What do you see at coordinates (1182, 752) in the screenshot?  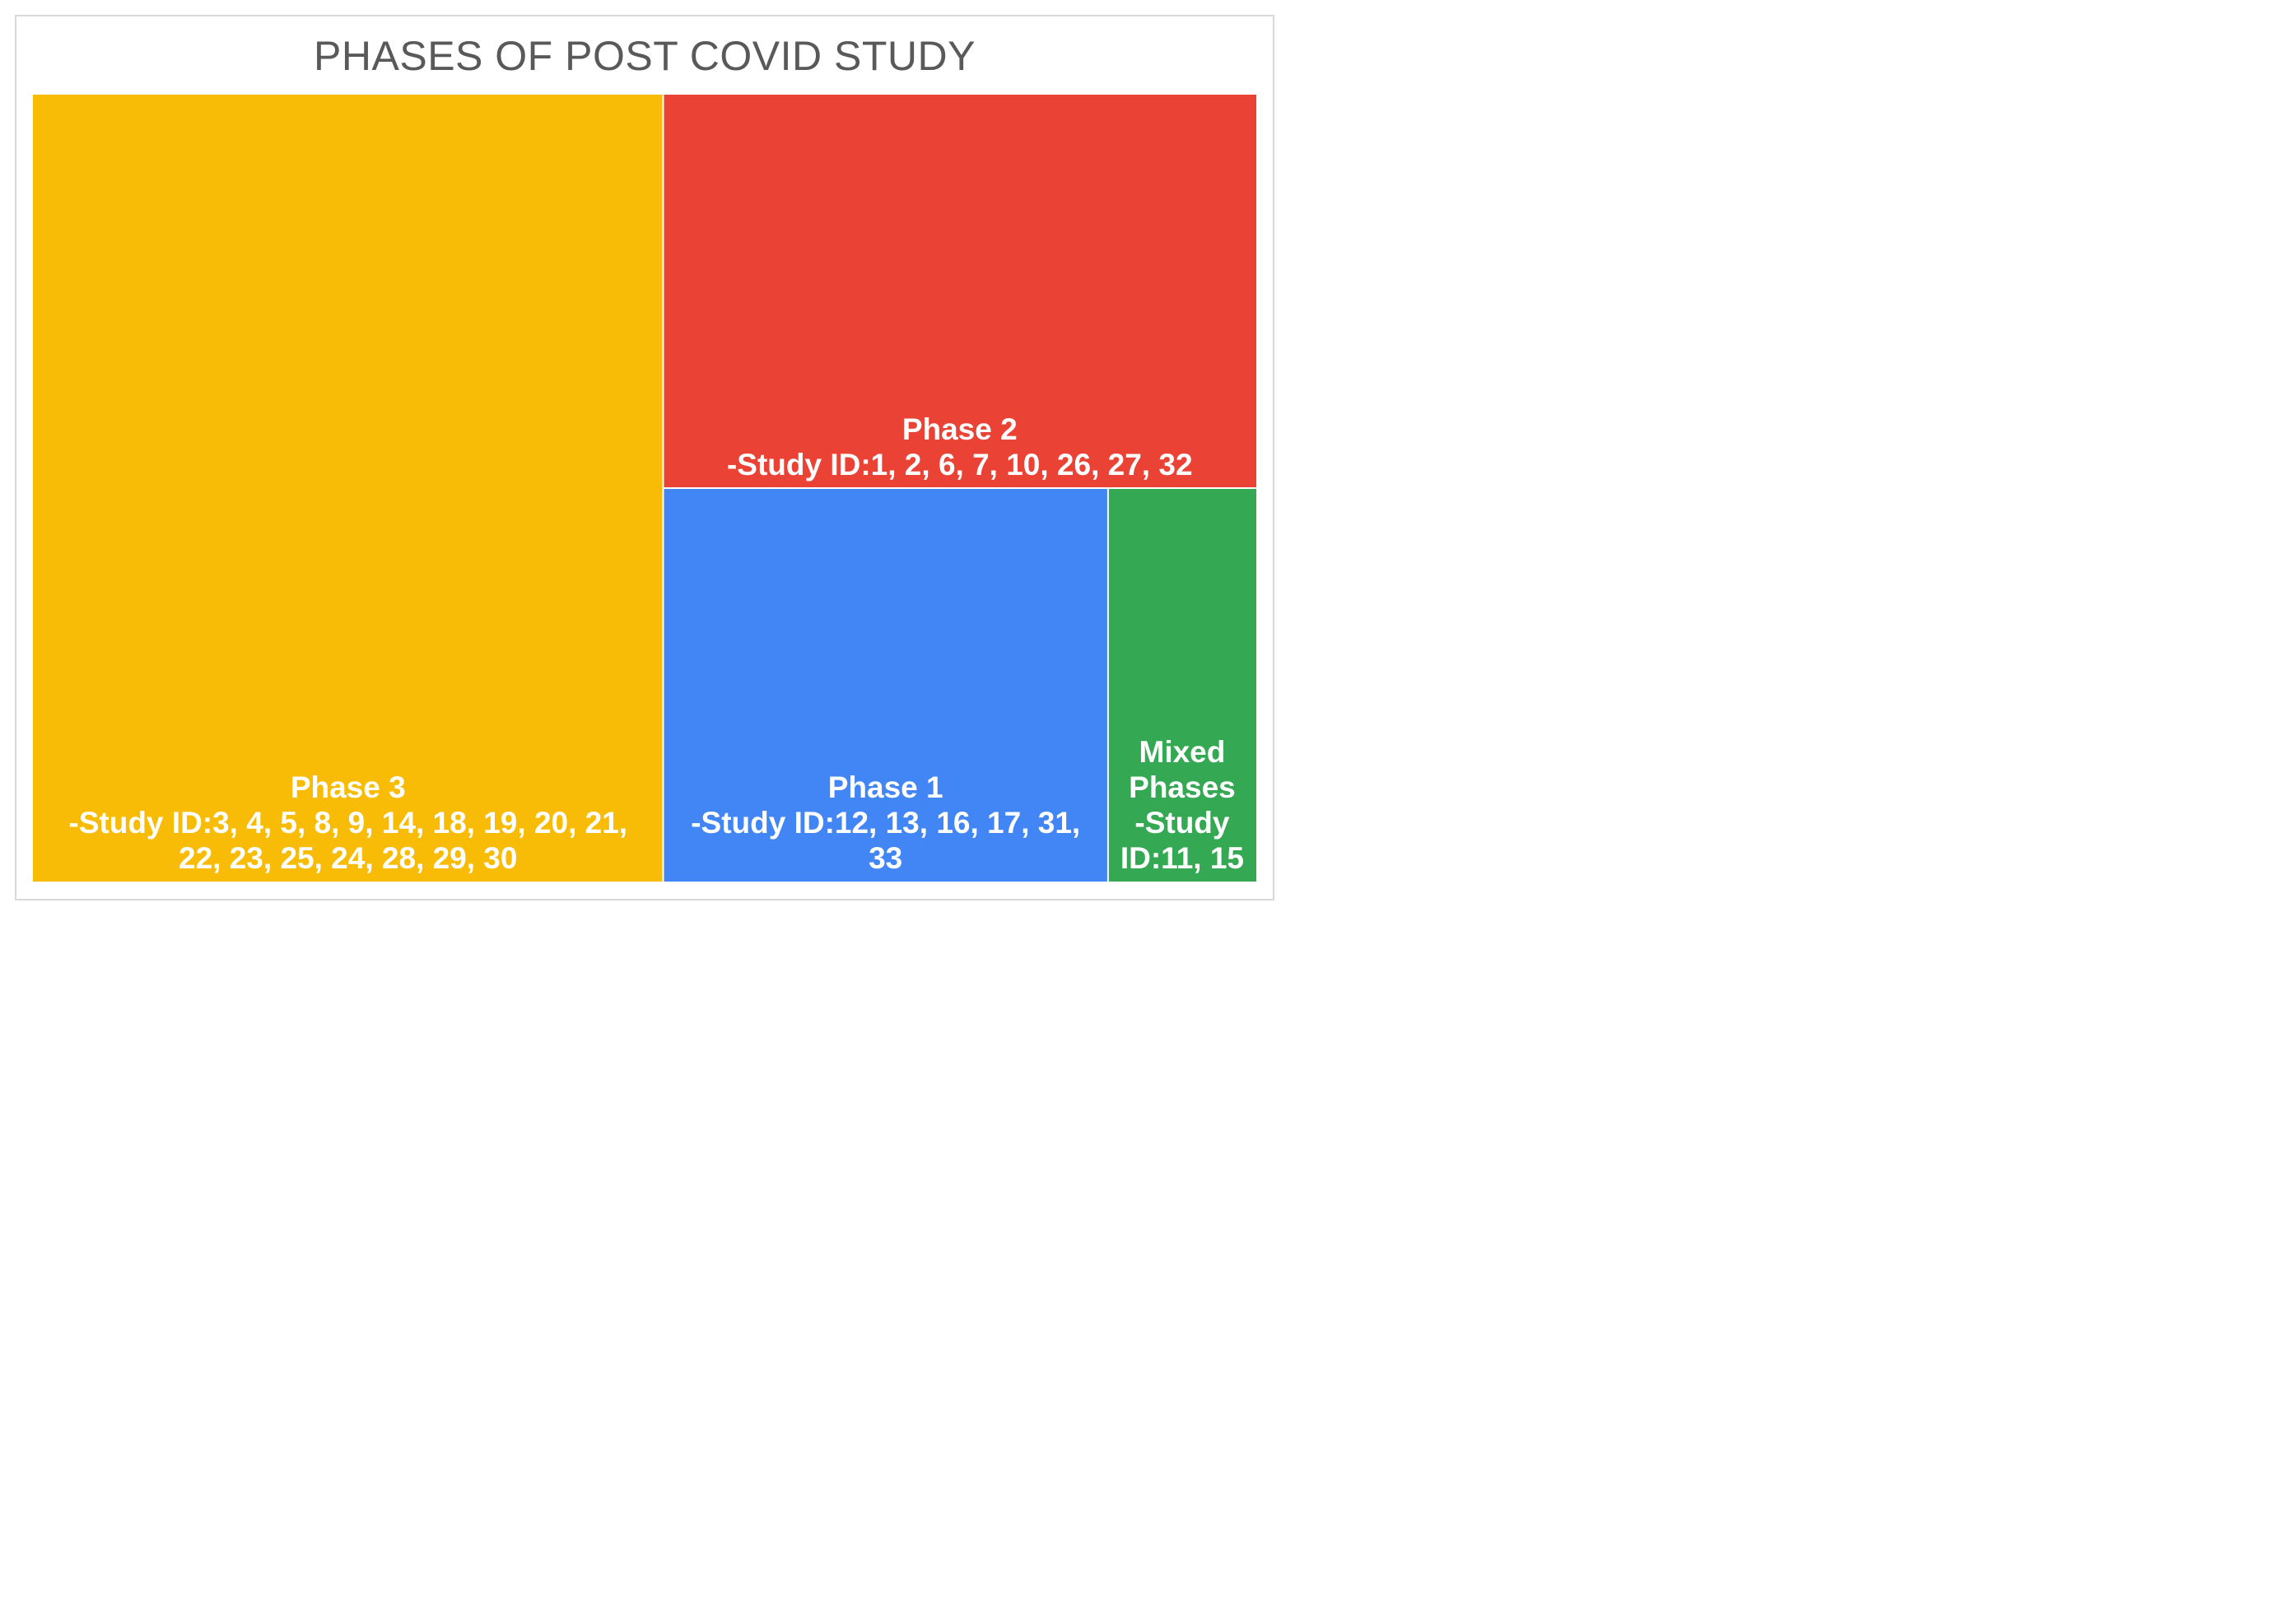 I see `tile-label-mixed-phases-line-1: Mixed` at bounding box center [1182, 752].